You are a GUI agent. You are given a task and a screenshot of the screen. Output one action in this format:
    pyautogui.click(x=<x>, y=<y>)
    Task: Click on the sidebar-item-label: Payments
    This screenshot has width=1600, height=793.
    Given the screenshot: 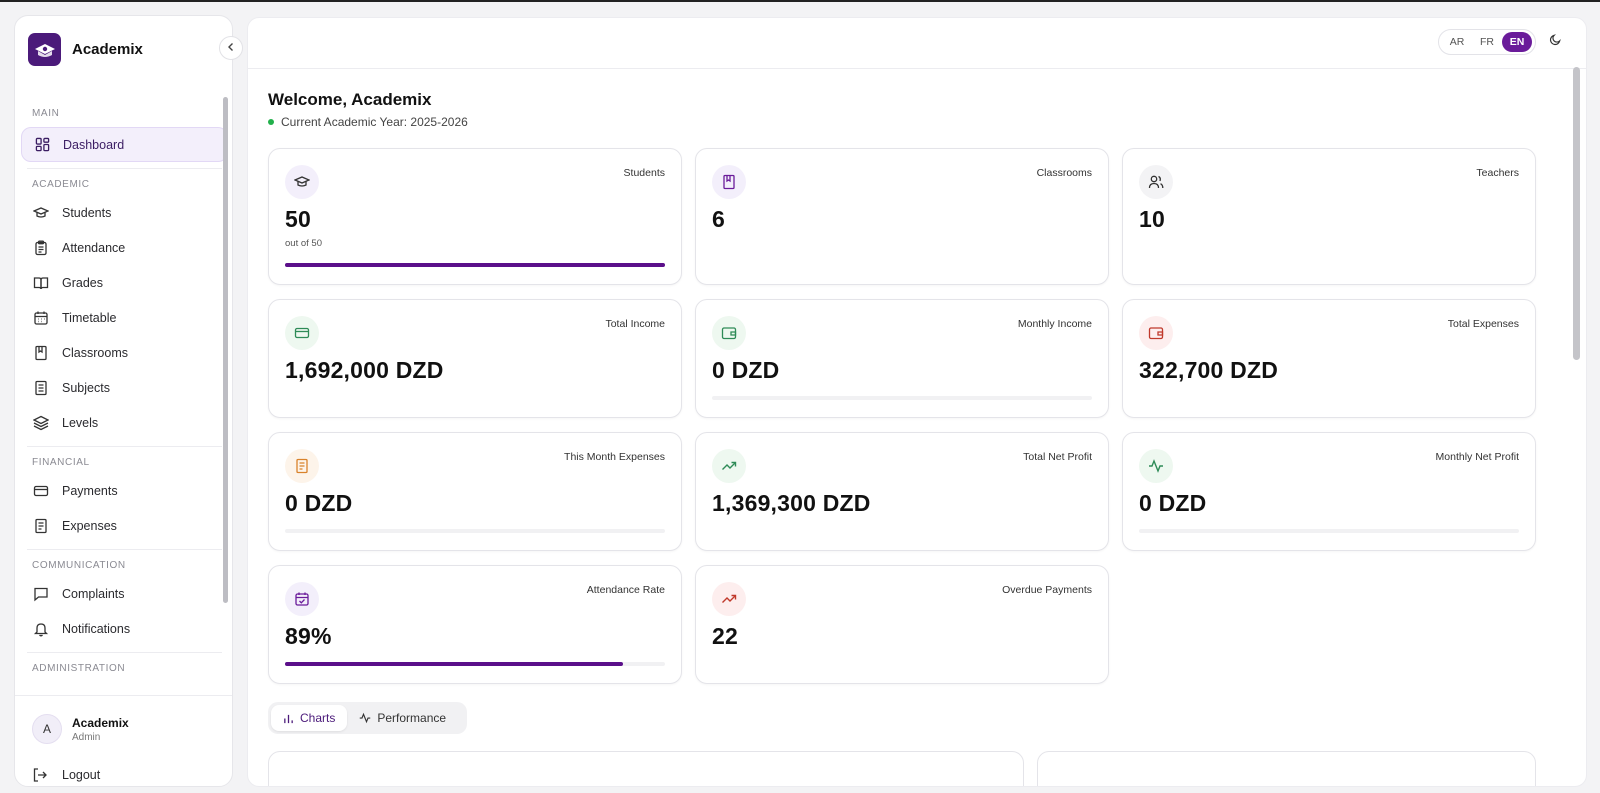 What is the action you would take?
    pyautogui.click(x=90, y=490)
    